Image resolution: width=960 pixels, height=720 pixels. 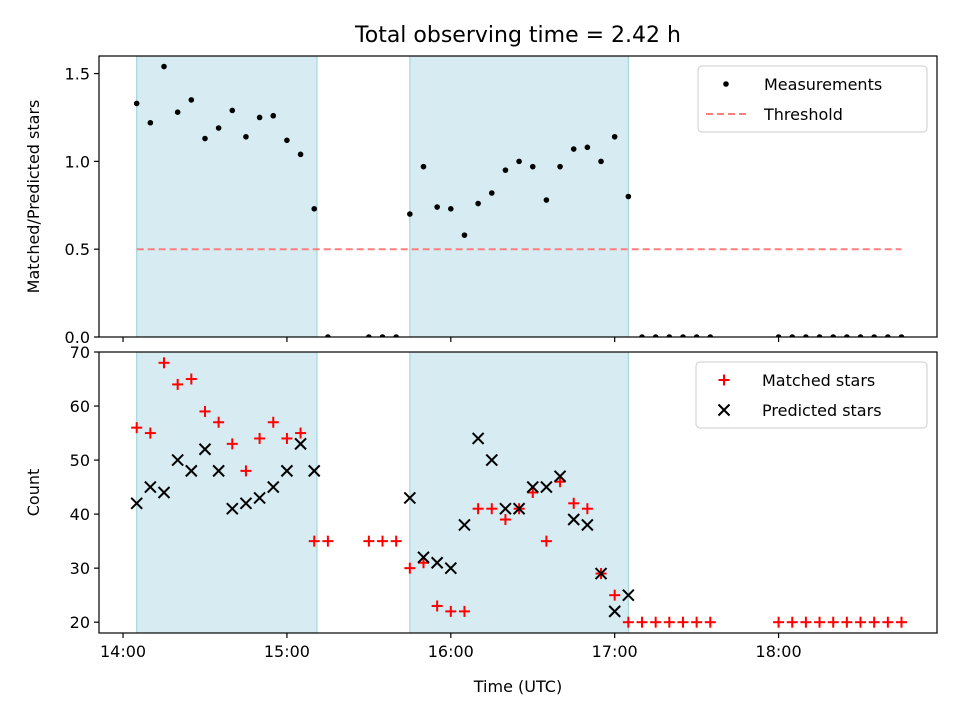 What do you see at coordinates (451, 651) in the screenshot?
I see `x-tick-label: 16:00` at bounding box center [451, 651].